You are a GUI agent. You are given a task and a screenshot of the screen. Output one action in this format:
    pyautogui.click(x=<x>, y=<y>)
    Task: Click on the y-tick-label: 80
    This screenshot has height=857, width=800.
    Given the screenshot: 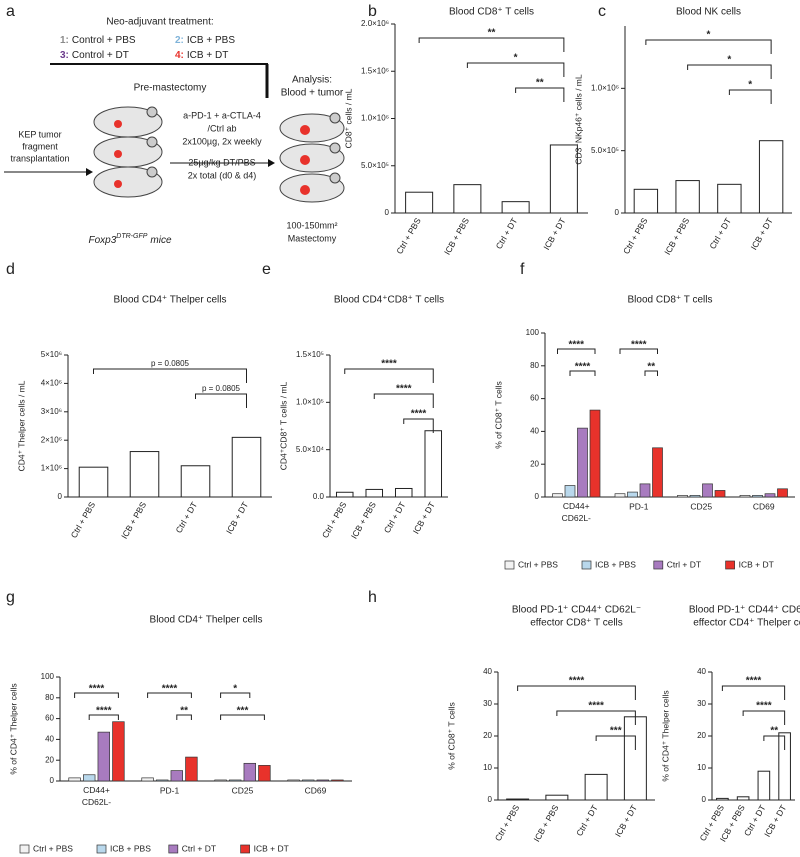 What is the action you would take?
    pyautogui.click(x=49, y=697)
    